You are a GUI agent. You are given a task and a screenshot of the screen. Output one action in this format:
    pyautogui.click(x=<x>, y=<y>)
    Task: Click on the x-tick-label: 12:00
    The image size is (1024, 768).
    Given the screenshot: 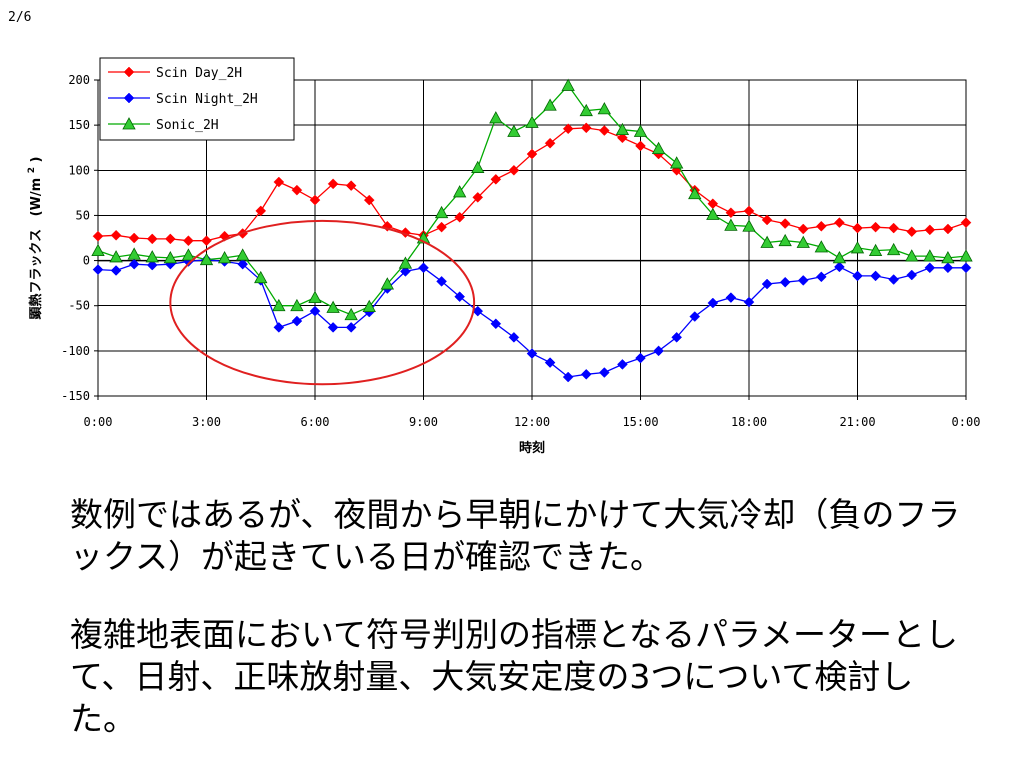 What is the action you would take?
    pyautogui.click(x=532, y=422)
    